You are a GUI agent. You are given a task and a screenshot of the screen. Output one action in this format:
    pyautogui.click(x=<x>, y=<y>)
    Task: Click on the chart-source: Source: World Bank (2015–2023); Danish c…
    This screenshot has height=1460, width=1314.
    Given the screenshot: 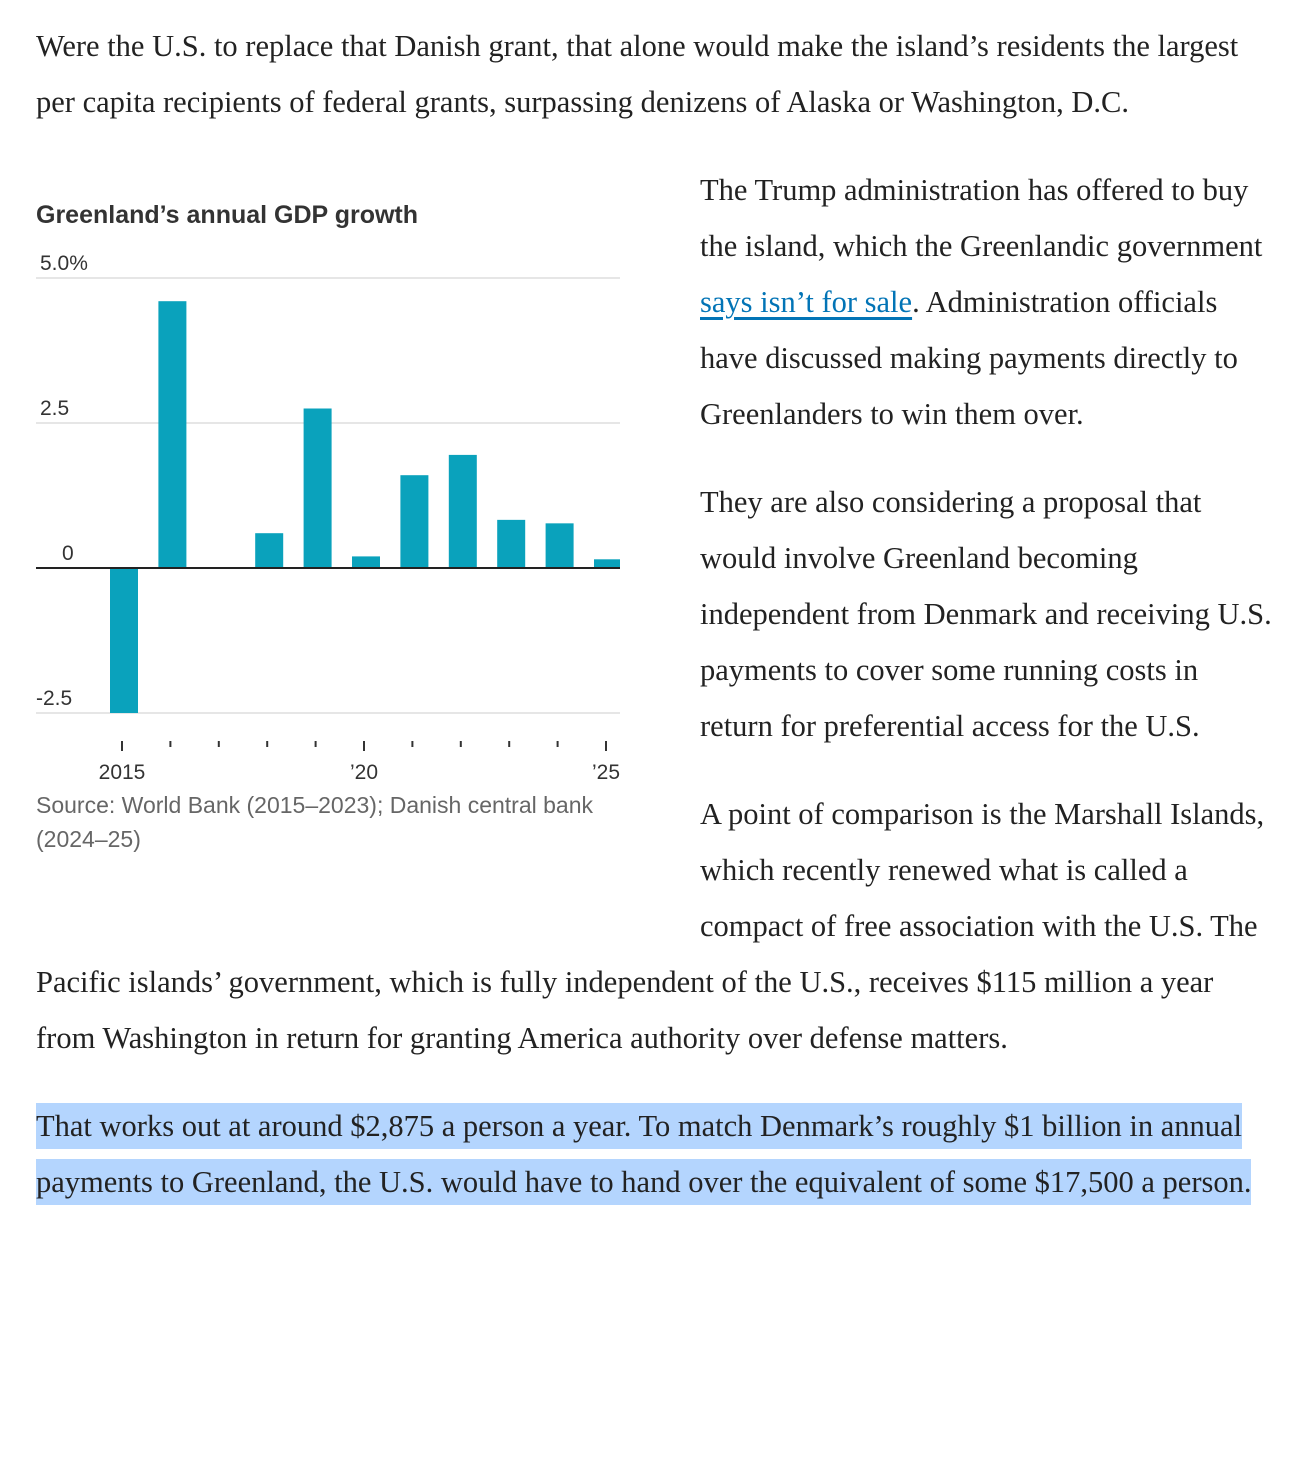 What is the action you would take?
    pyautogui.click(x=315, y=822)
    